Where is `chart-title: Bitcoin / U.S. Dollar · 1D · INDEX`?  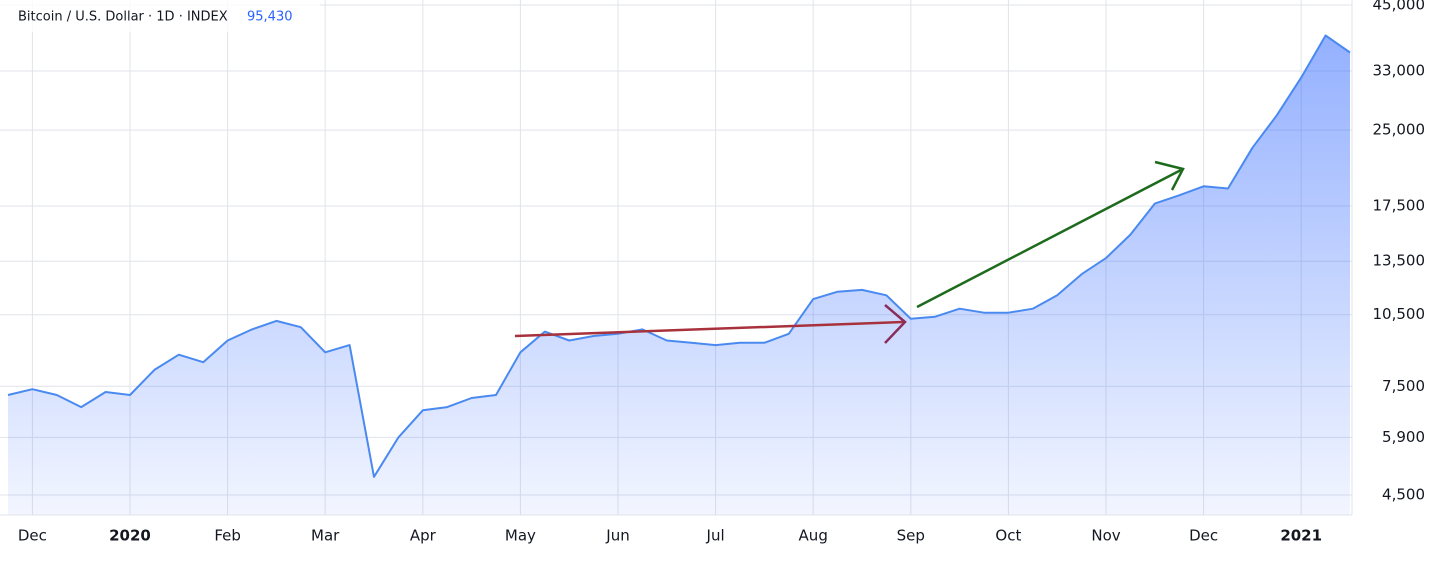
chart-title: Bitcoin / U.S. Dollar · 1D · INDEX is located at coordinates (123, 17).